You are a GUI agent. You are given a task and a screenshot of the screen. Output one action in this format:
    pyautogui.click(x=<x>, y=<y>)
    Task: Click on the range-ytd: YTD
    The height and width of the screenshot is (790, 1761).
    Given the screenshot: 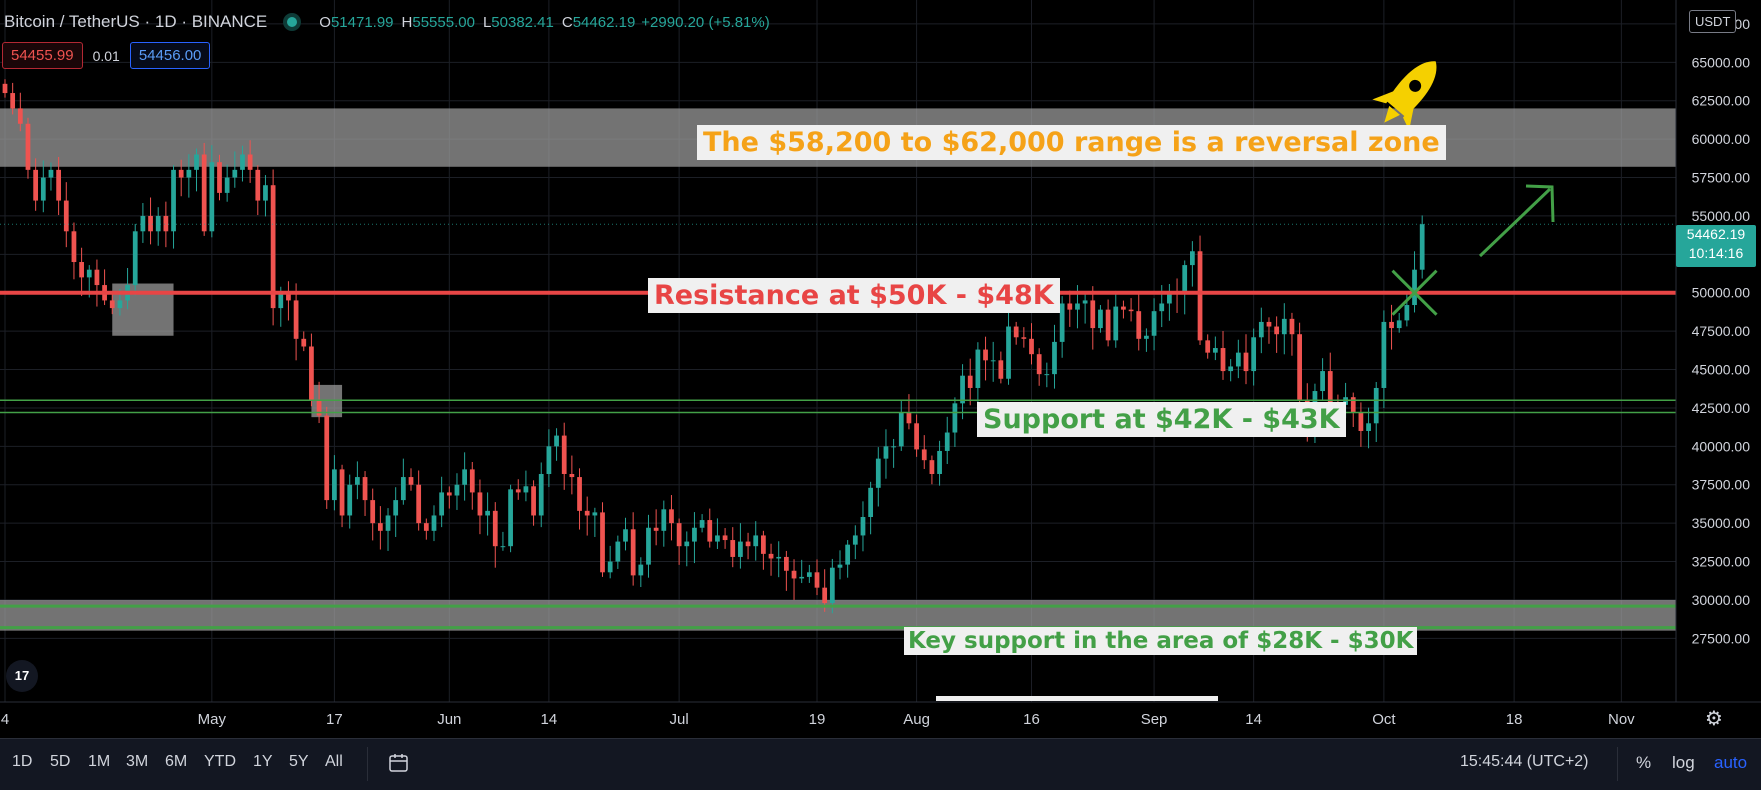 What is the action you would take?
    pyautogui.click(x=220, y=761)
    